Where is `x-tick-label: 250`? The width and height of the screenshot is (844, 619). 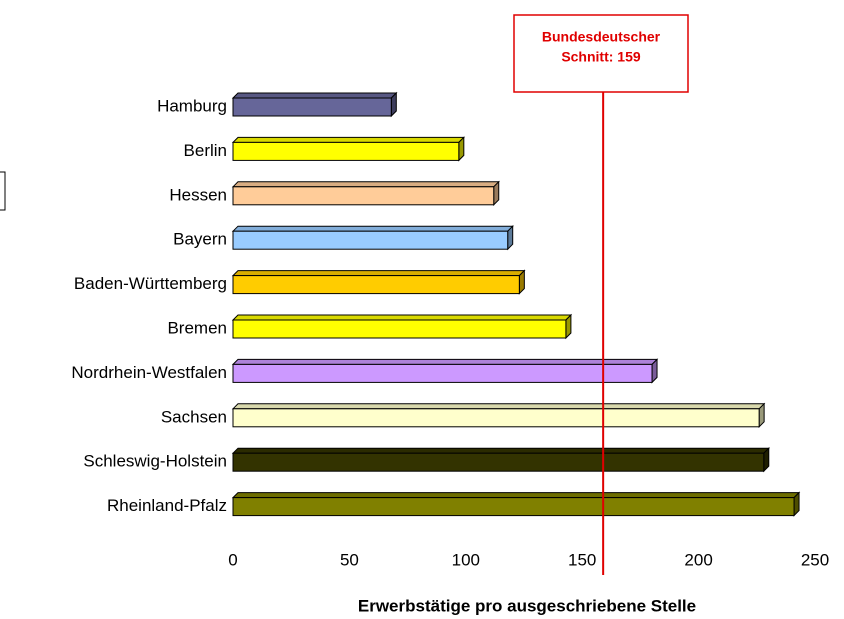
x-tick-label: 250 is located at coordinates (815, 559).